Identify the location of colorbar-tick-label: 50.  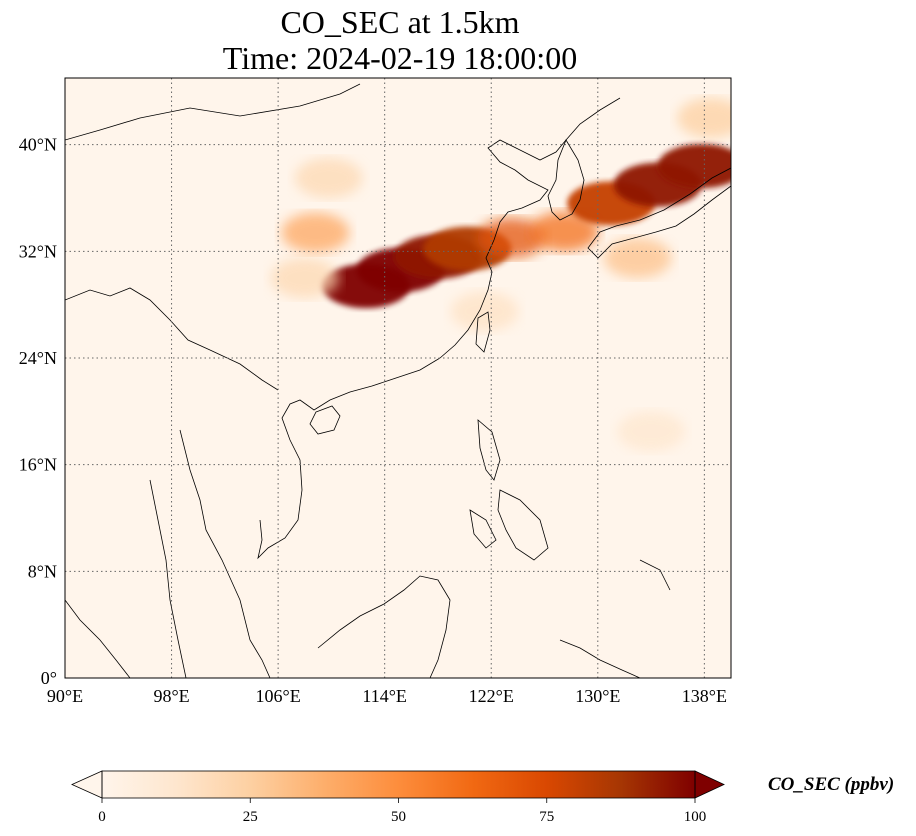
(398, 817).